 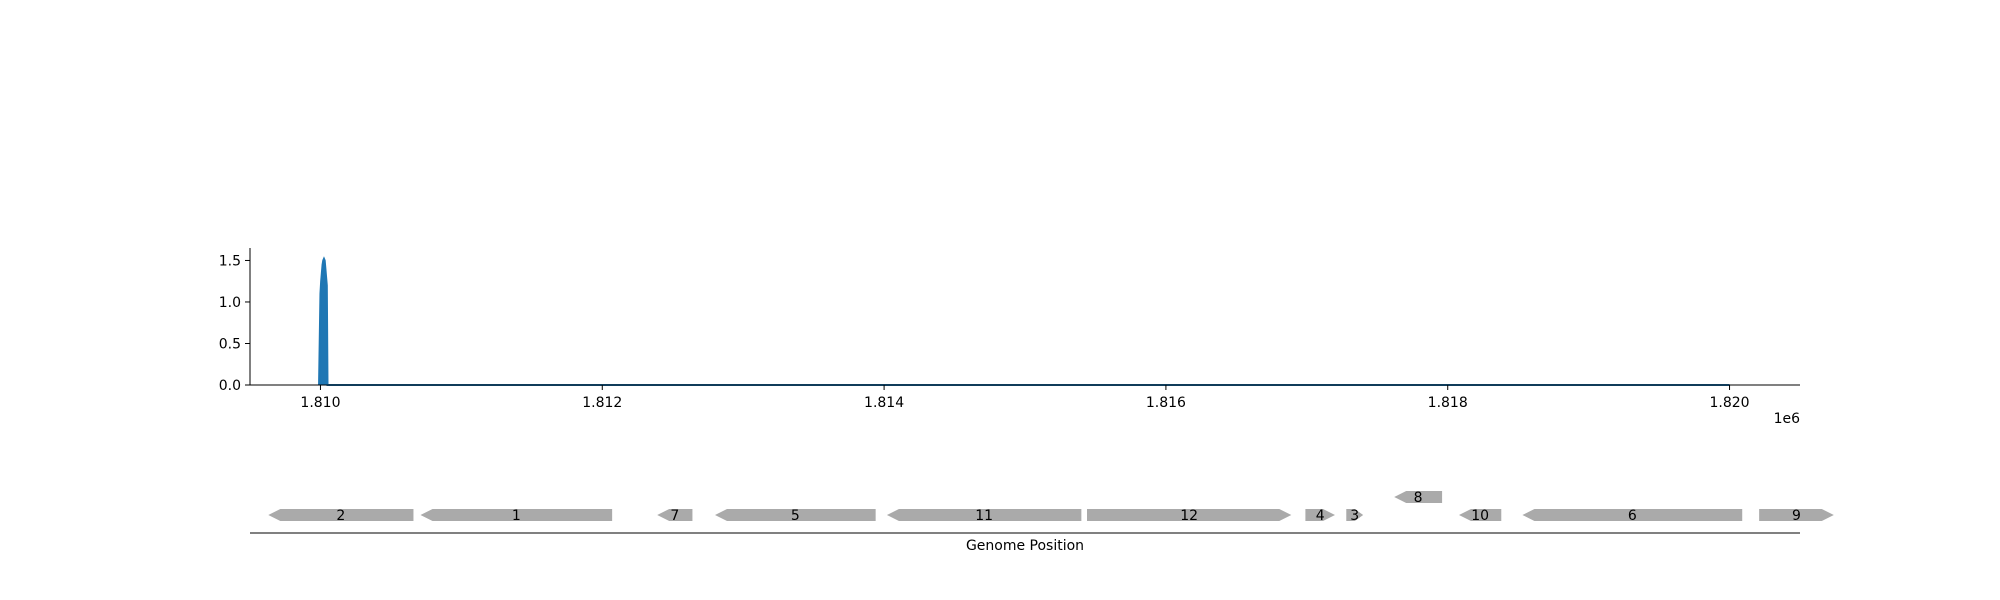 I want to click on y-tick-label: 1.0, so click(x=230, y=303).